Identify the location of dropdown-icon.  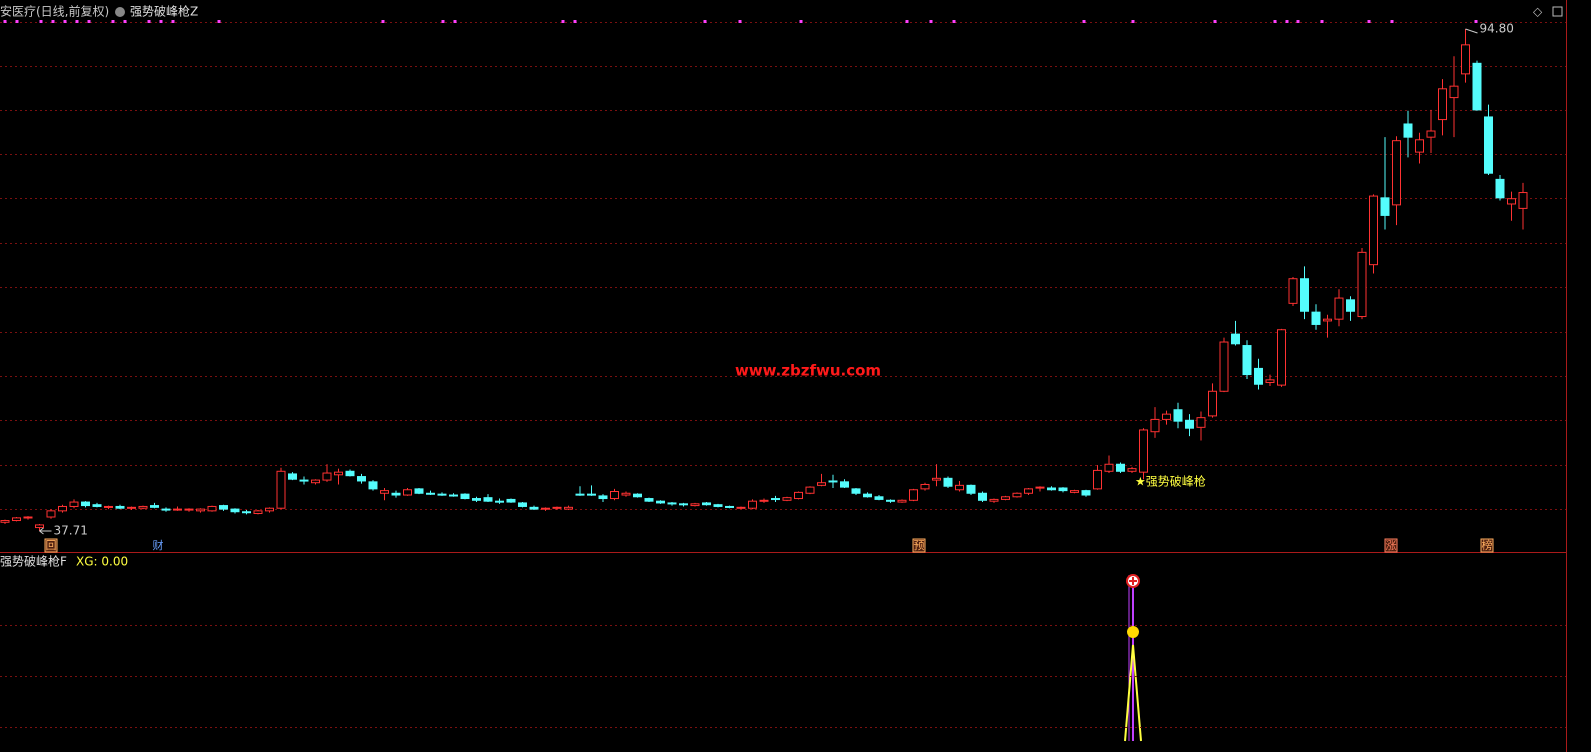
(120, 12).